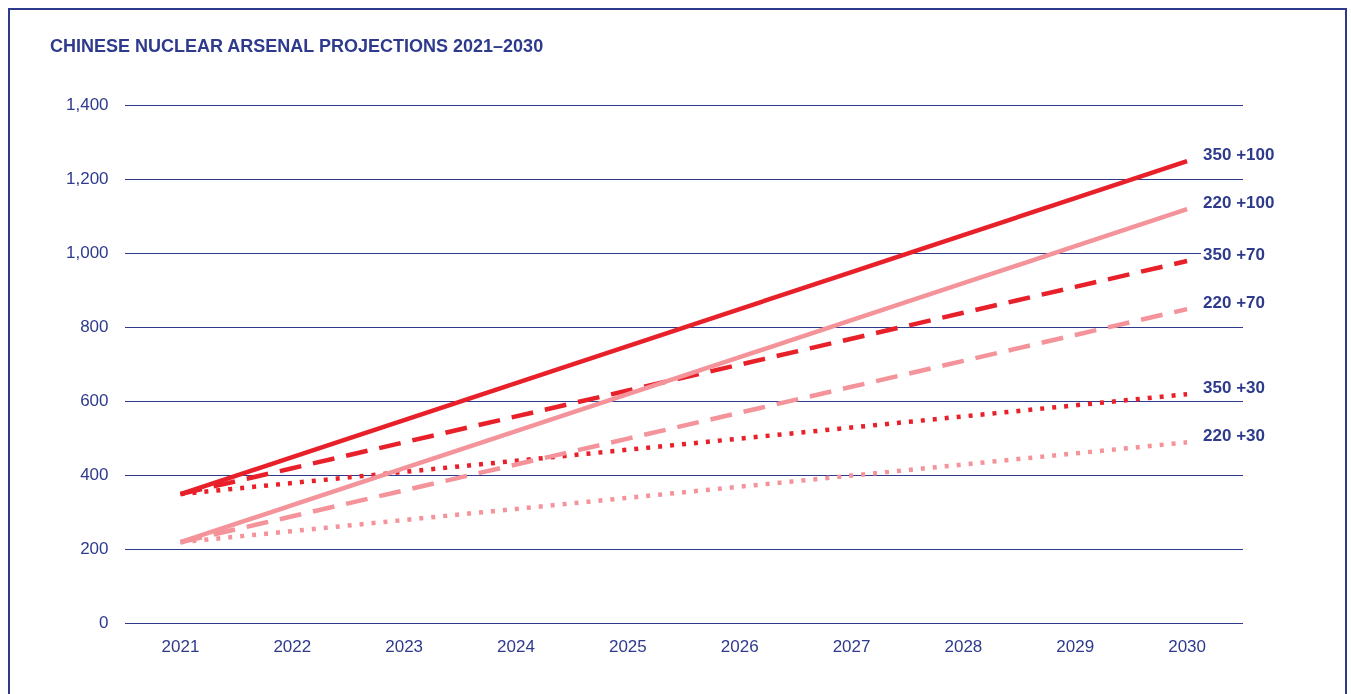 The height and width of the screenshot is (694, 1351). Describe the element at coordinates (1187, 647) in the screenshot. I see `x-tick-label: 2030` at that location.